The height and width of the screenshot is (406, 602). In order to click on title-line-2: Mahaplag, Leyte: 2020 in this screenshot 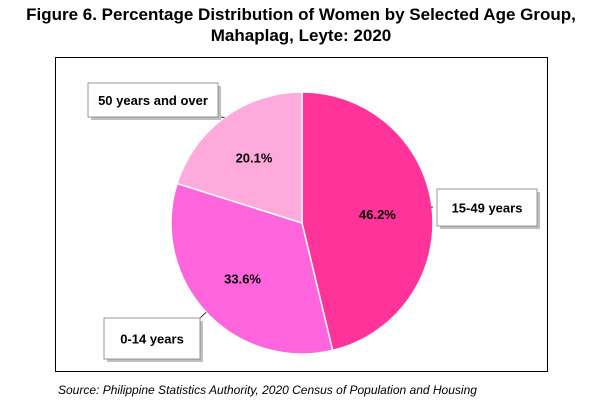, I will do `click(301, 35)`.